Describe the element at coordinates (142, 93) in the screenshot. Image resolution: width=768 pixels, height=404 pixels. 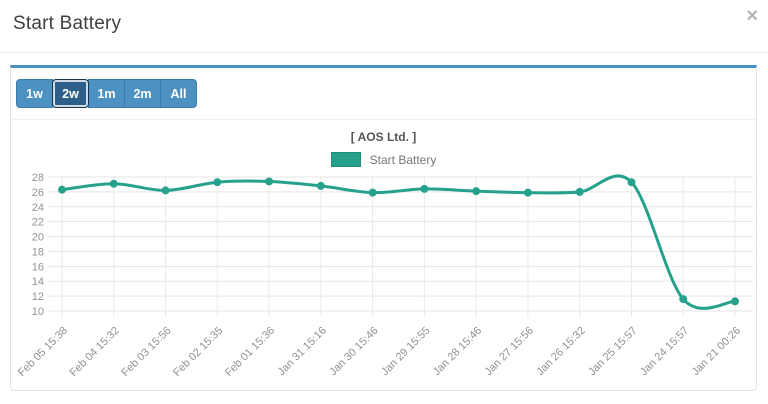
I see `range-button-2m: 2m` at that location.